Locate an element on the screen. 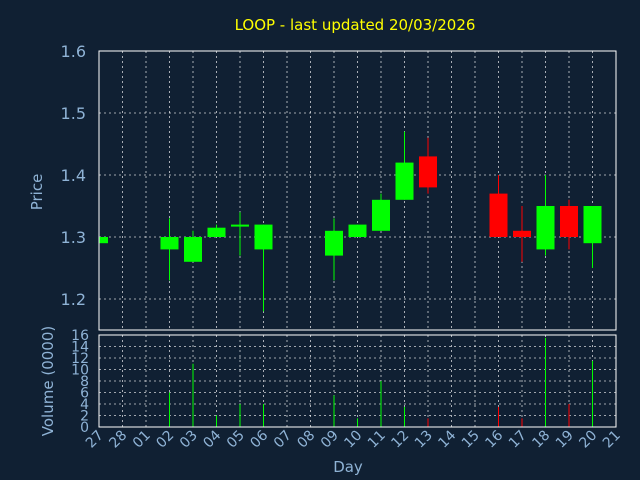 The width and height of the screenshot is (640, 480). x-tick-label: 19 is located at coordinates (565, 440).